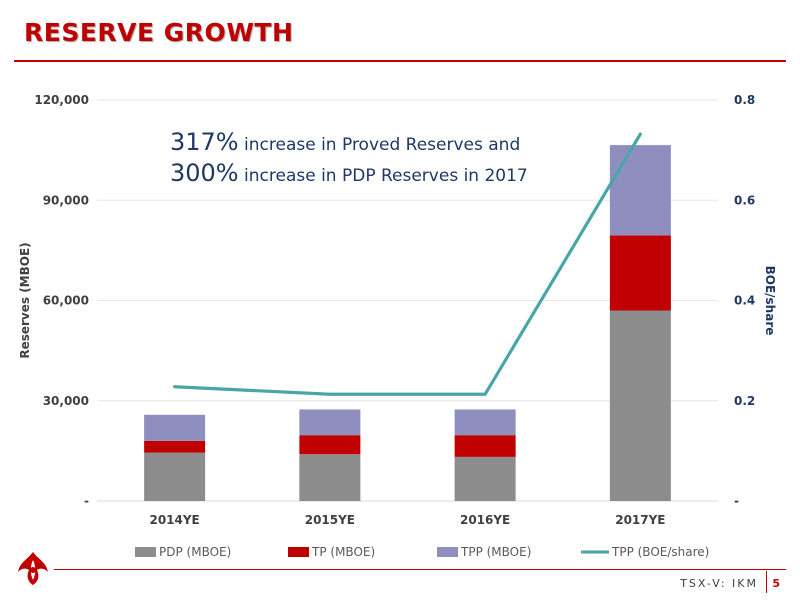  What do you see at coordinates (660, 552) in the screenshot?
I see `legend-label: TPP (BOE/share)` at bounding box center [660, 552].